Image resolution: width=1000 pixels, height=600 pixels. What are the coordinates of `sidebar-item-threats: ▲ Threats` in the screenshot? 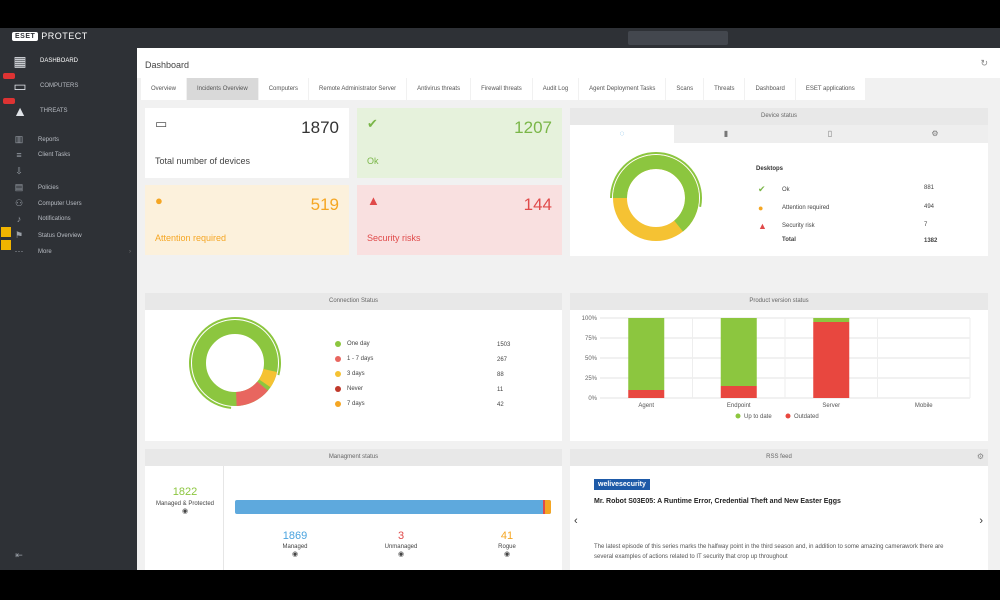 It's located at (68, 110).